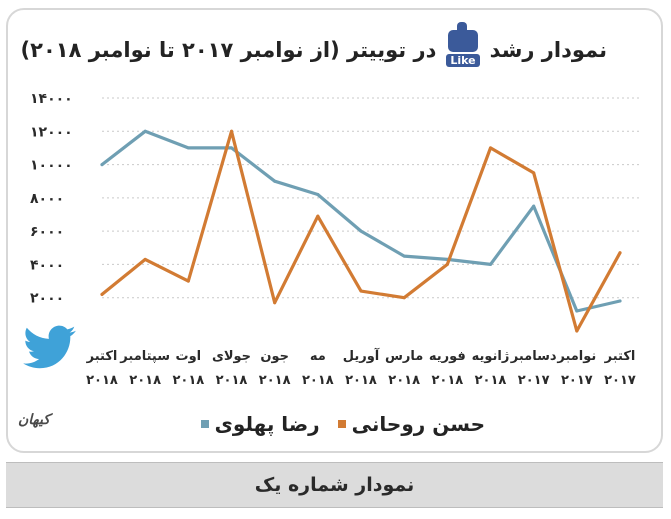 This screenshot has width=671, height=519. I want to click on legend-swatch-pahlavi, so click(204, 424).